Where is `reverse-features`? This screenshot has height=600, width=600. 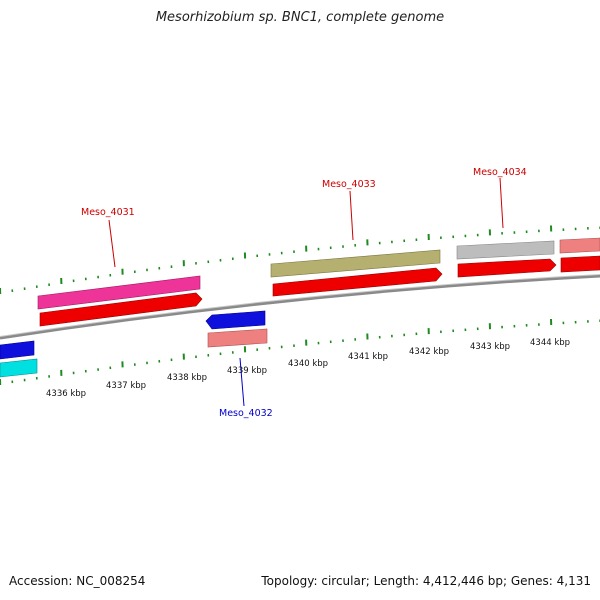
reverse-features is located at coordinates (134, 344).